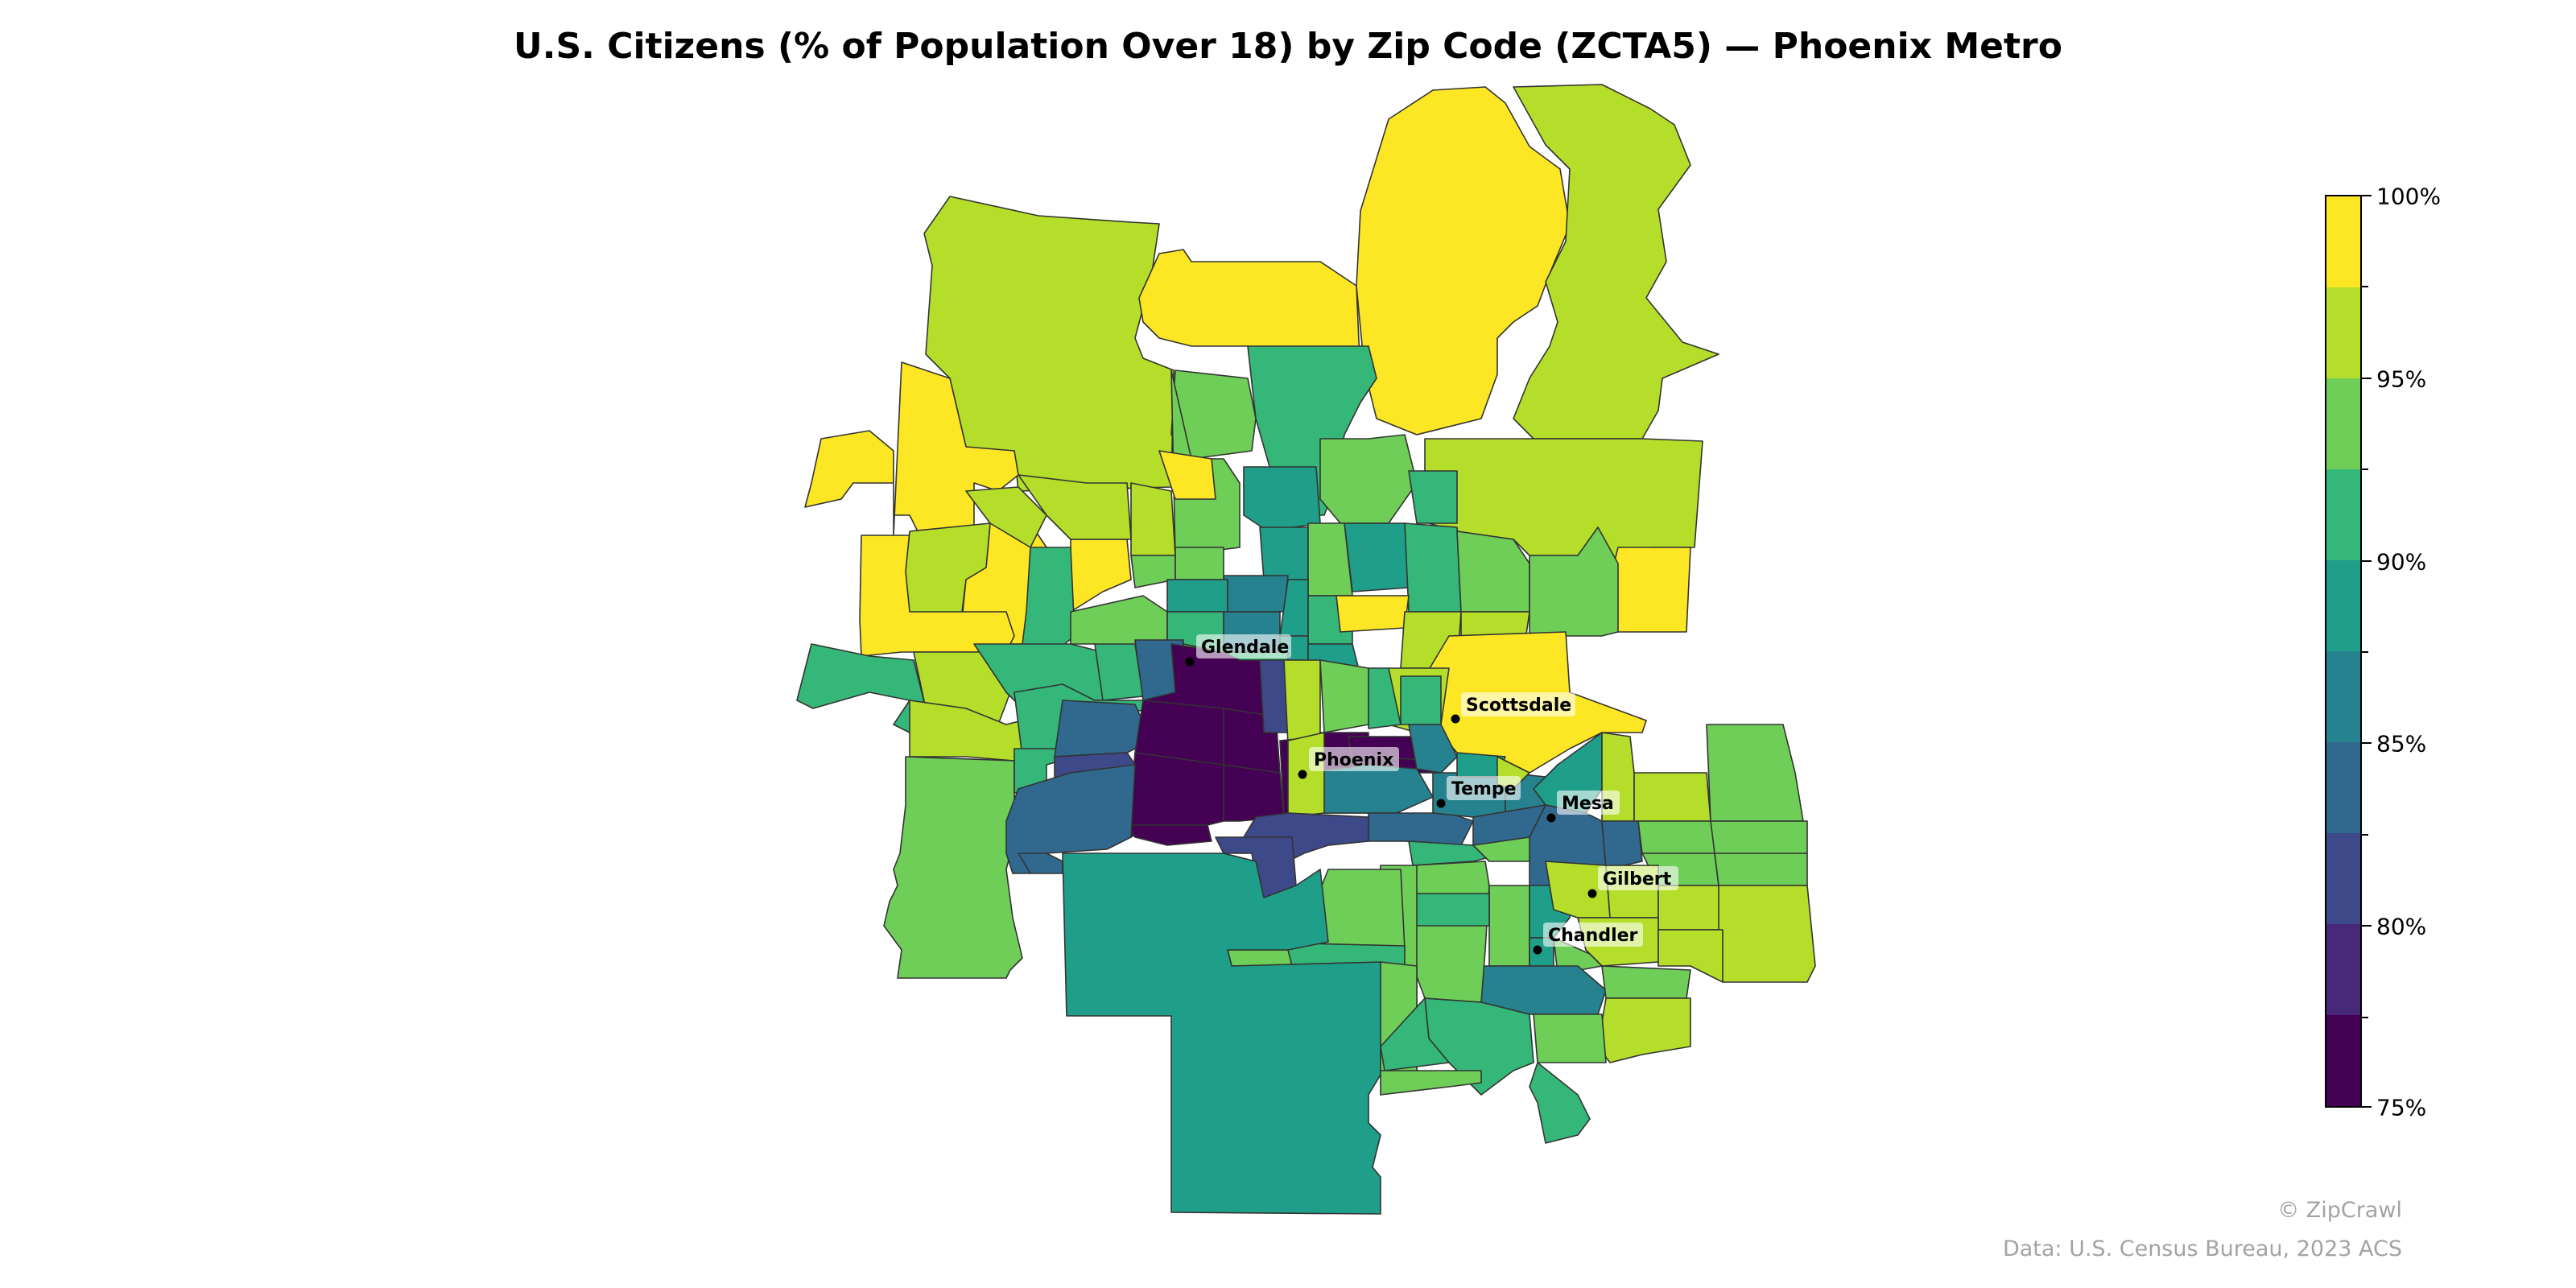 This screenshot has width=2576, height=1288. Describe the element at coordinates (2339, 1210) in the screenshot. I see `brand-credit: © ZipCrawl` at that location.